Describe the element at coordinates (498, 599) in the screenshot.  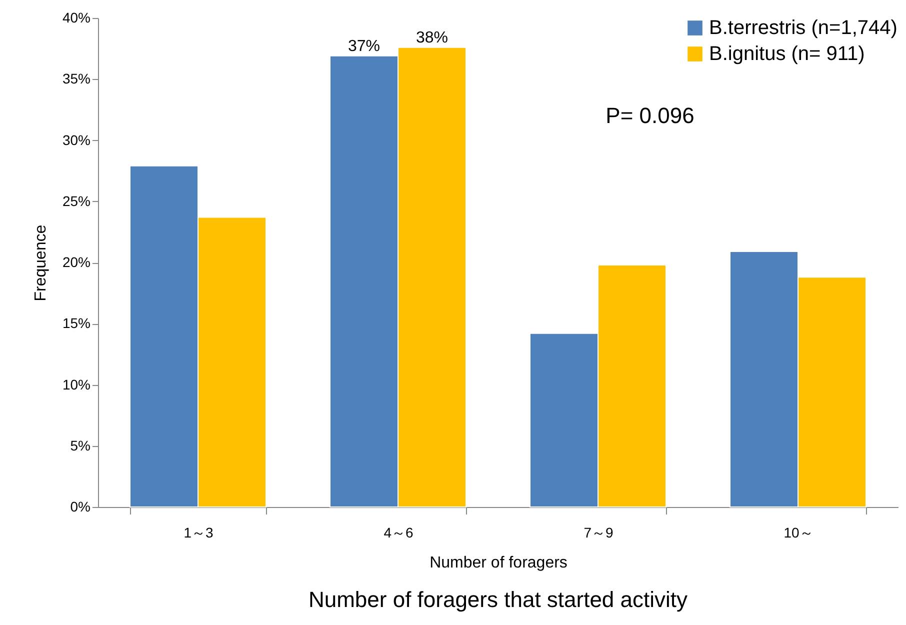
I see `text: Number of foragers that started activity` at that location.